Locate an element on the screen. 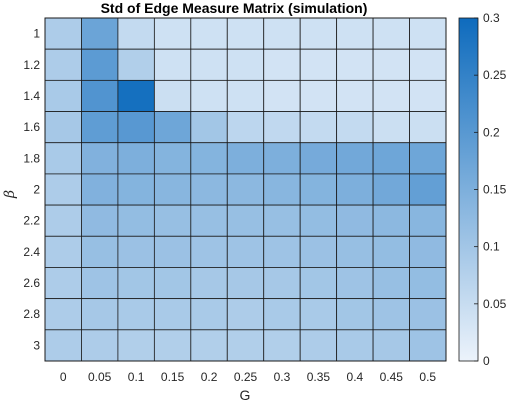 This screenshot has height=401, width=509. x-tick-label: 0 is located at coordinates (63, 377).